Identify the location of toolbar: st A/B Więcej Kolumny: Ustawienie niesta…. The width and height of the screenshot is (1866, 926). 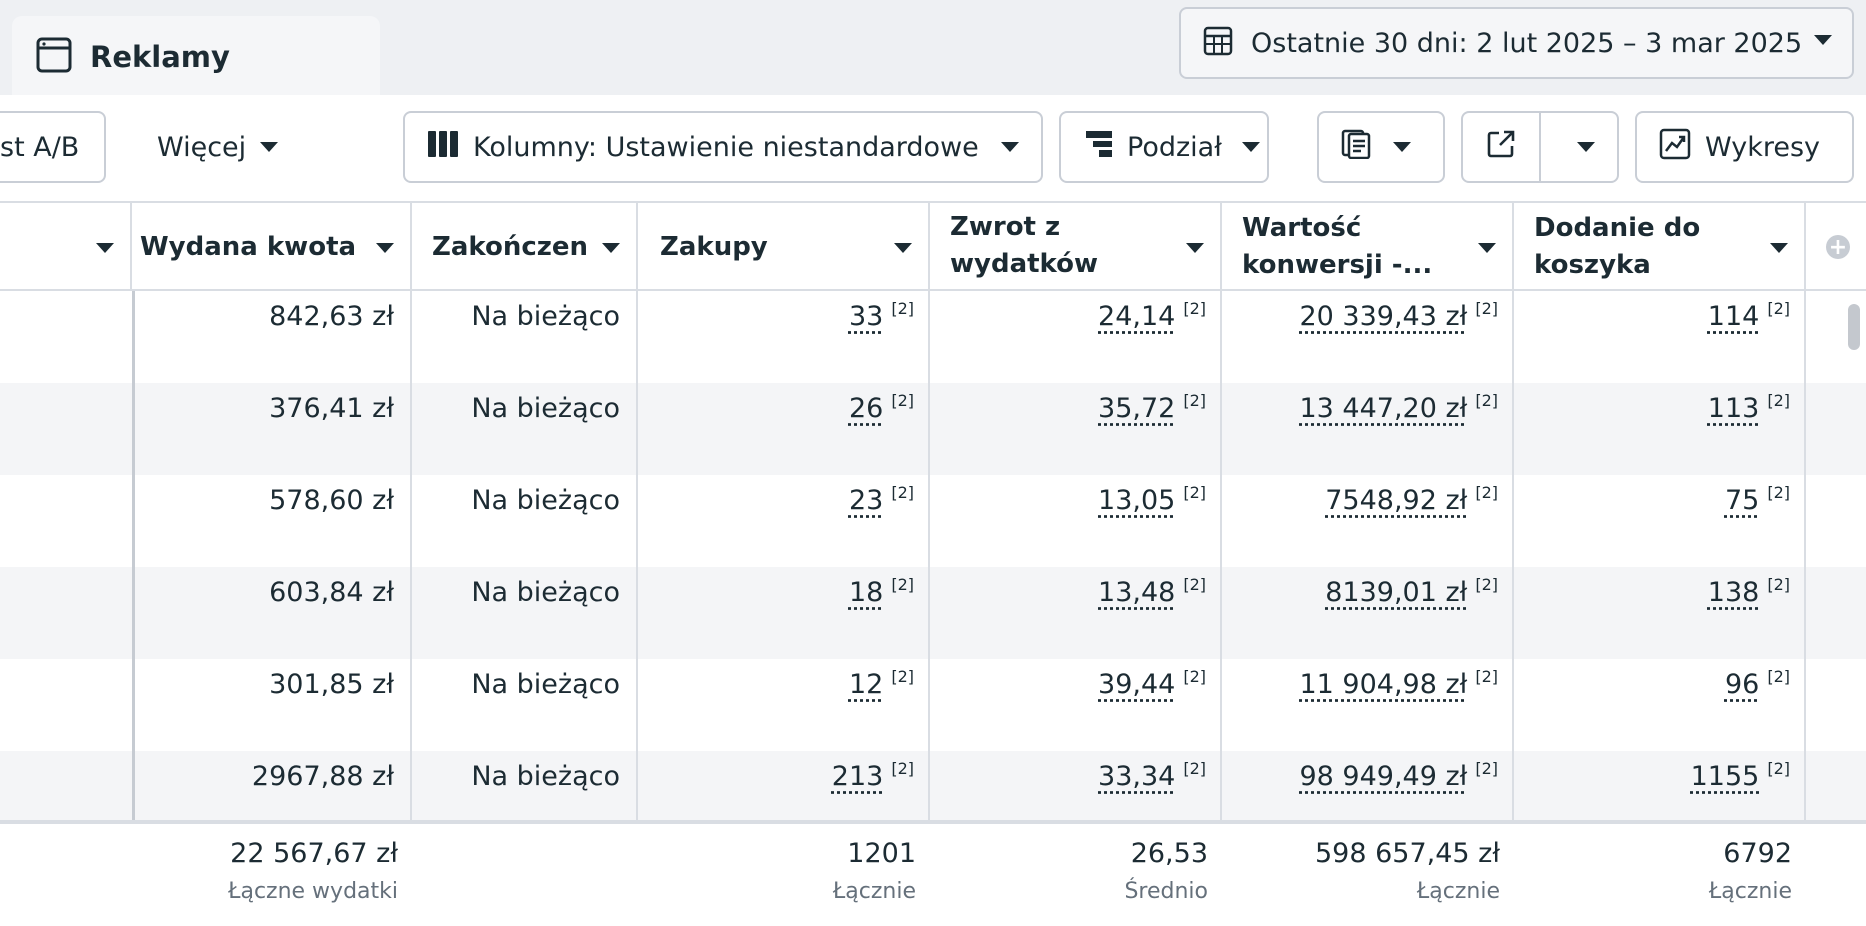
(933, 148).